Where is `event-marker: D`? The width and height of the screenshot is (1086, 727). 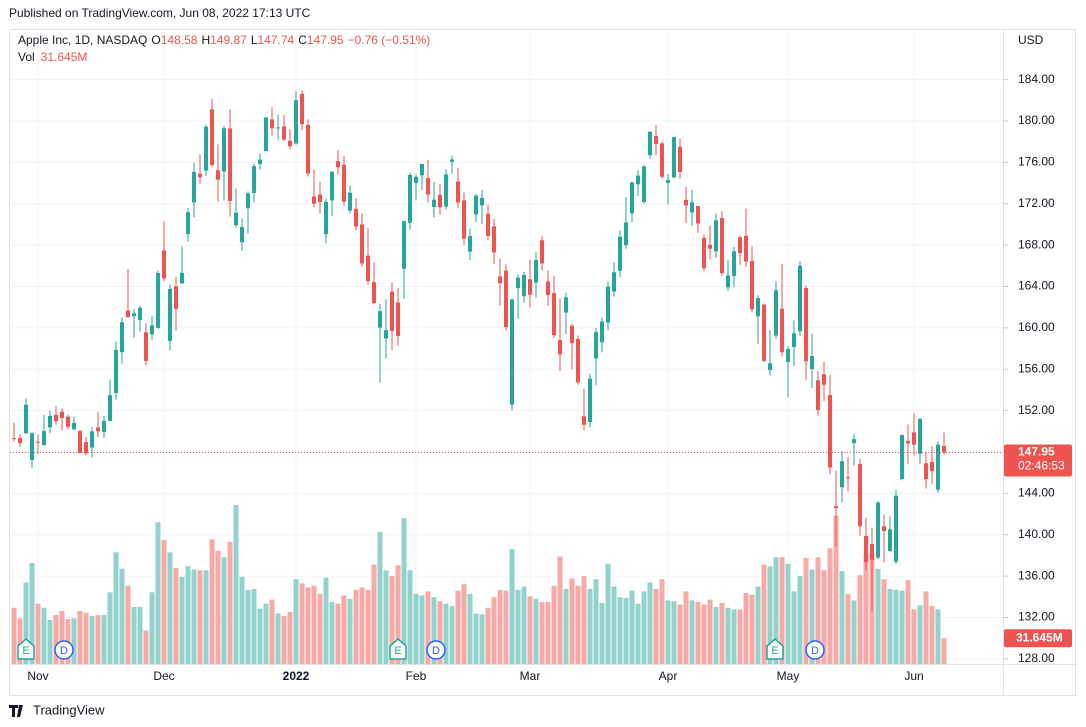
event-marker: D is located at coordinates (815, 650).